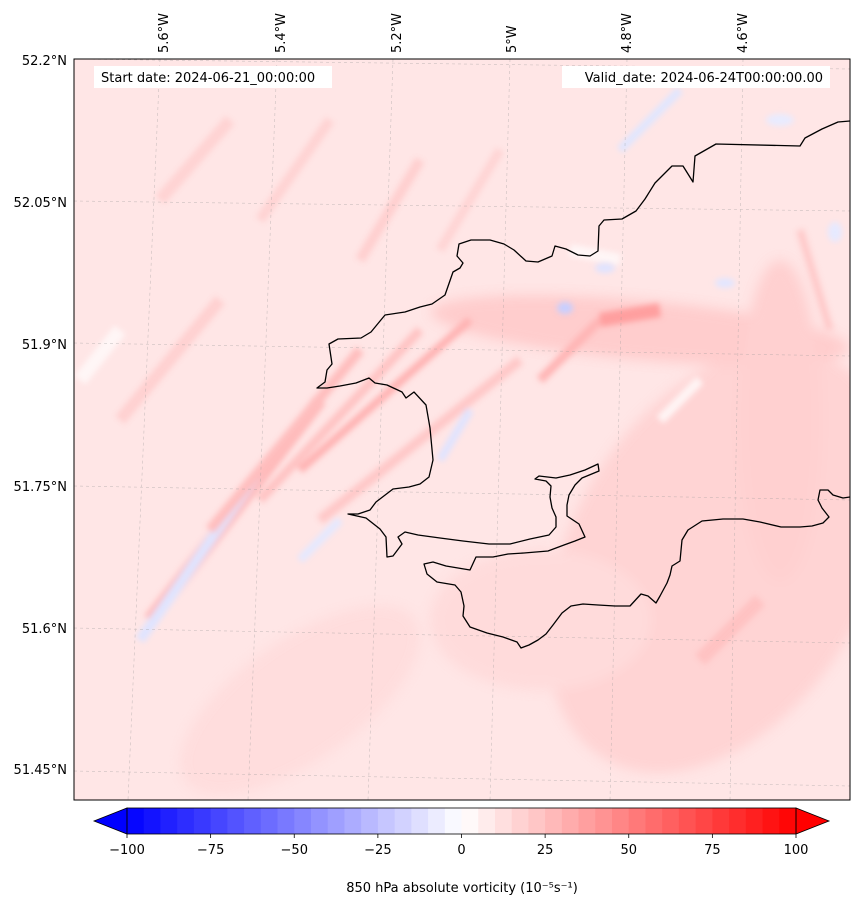  I want to click on lat-label: 51.45°N, so click(40, 770).